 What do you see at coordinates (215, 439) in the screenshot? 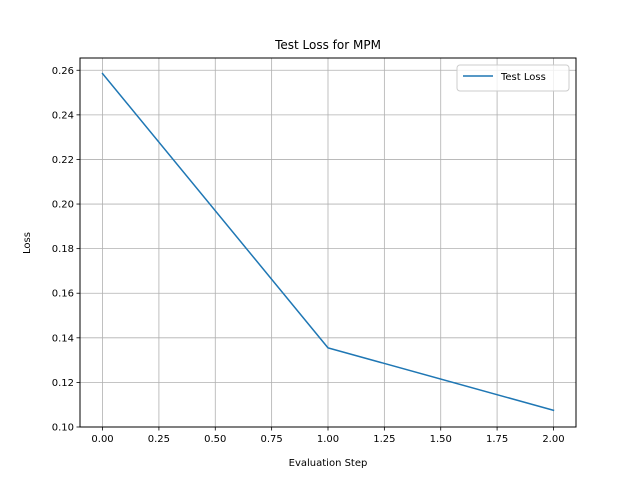
I see `x-tick-label: 0.50` at bounding box center [215, 439].